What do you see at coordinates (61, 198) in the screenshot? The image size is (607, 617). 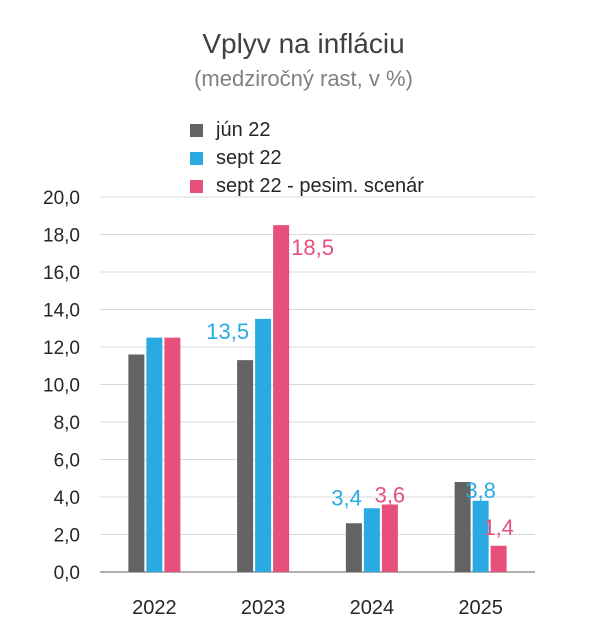 I see `y-tick-label: 20,0` at bounding box center [61, 198].